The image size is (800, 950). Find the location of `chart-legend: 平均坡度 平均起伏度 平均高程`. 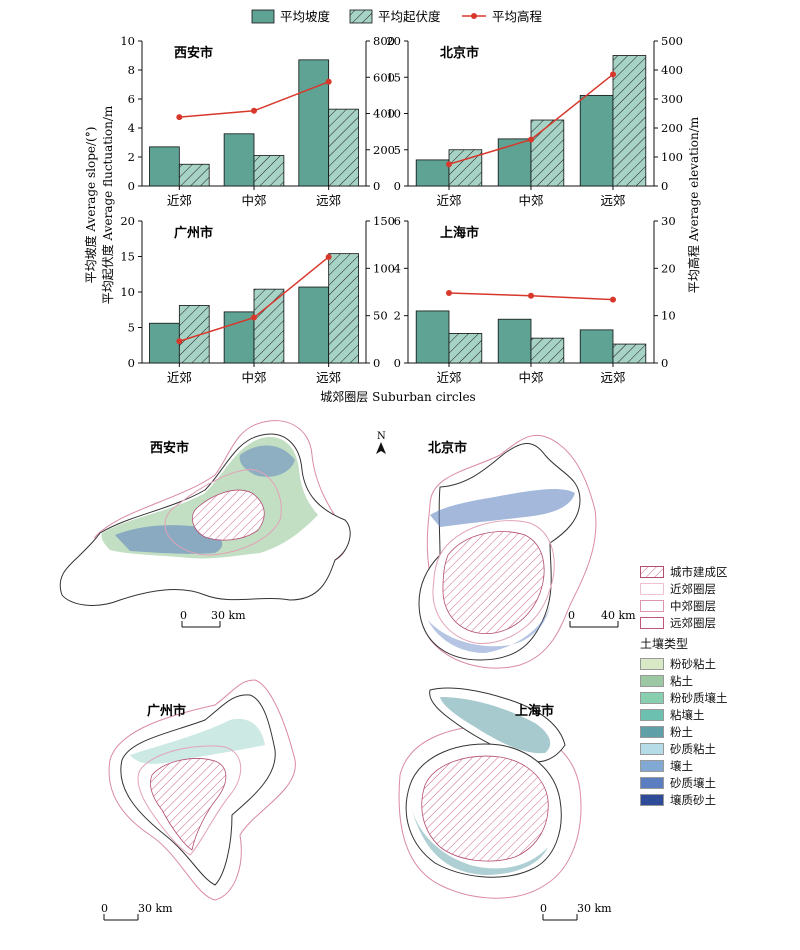

chart-legend: 平均坡度 平均起伏度 平均高程 is located at coordinates (430, 18).